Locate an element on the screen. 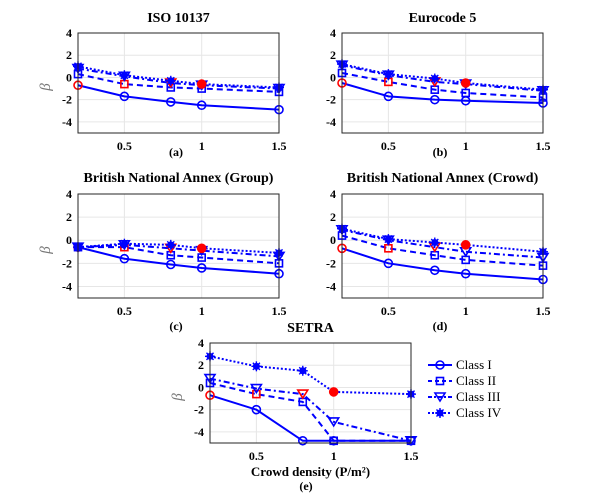 The width and height of the screenshot is (600, 499). panel-label: (b) is located at coordinates (440, 152).